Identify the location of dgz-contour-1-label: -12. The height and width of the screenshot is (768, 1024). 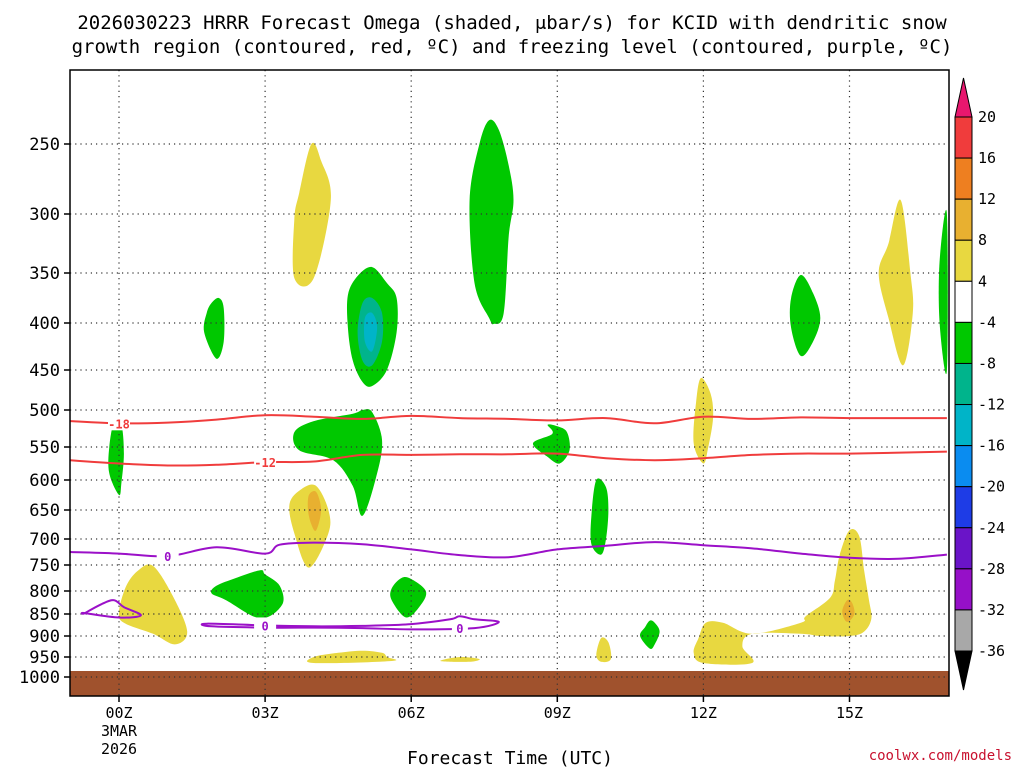
(265, 463).